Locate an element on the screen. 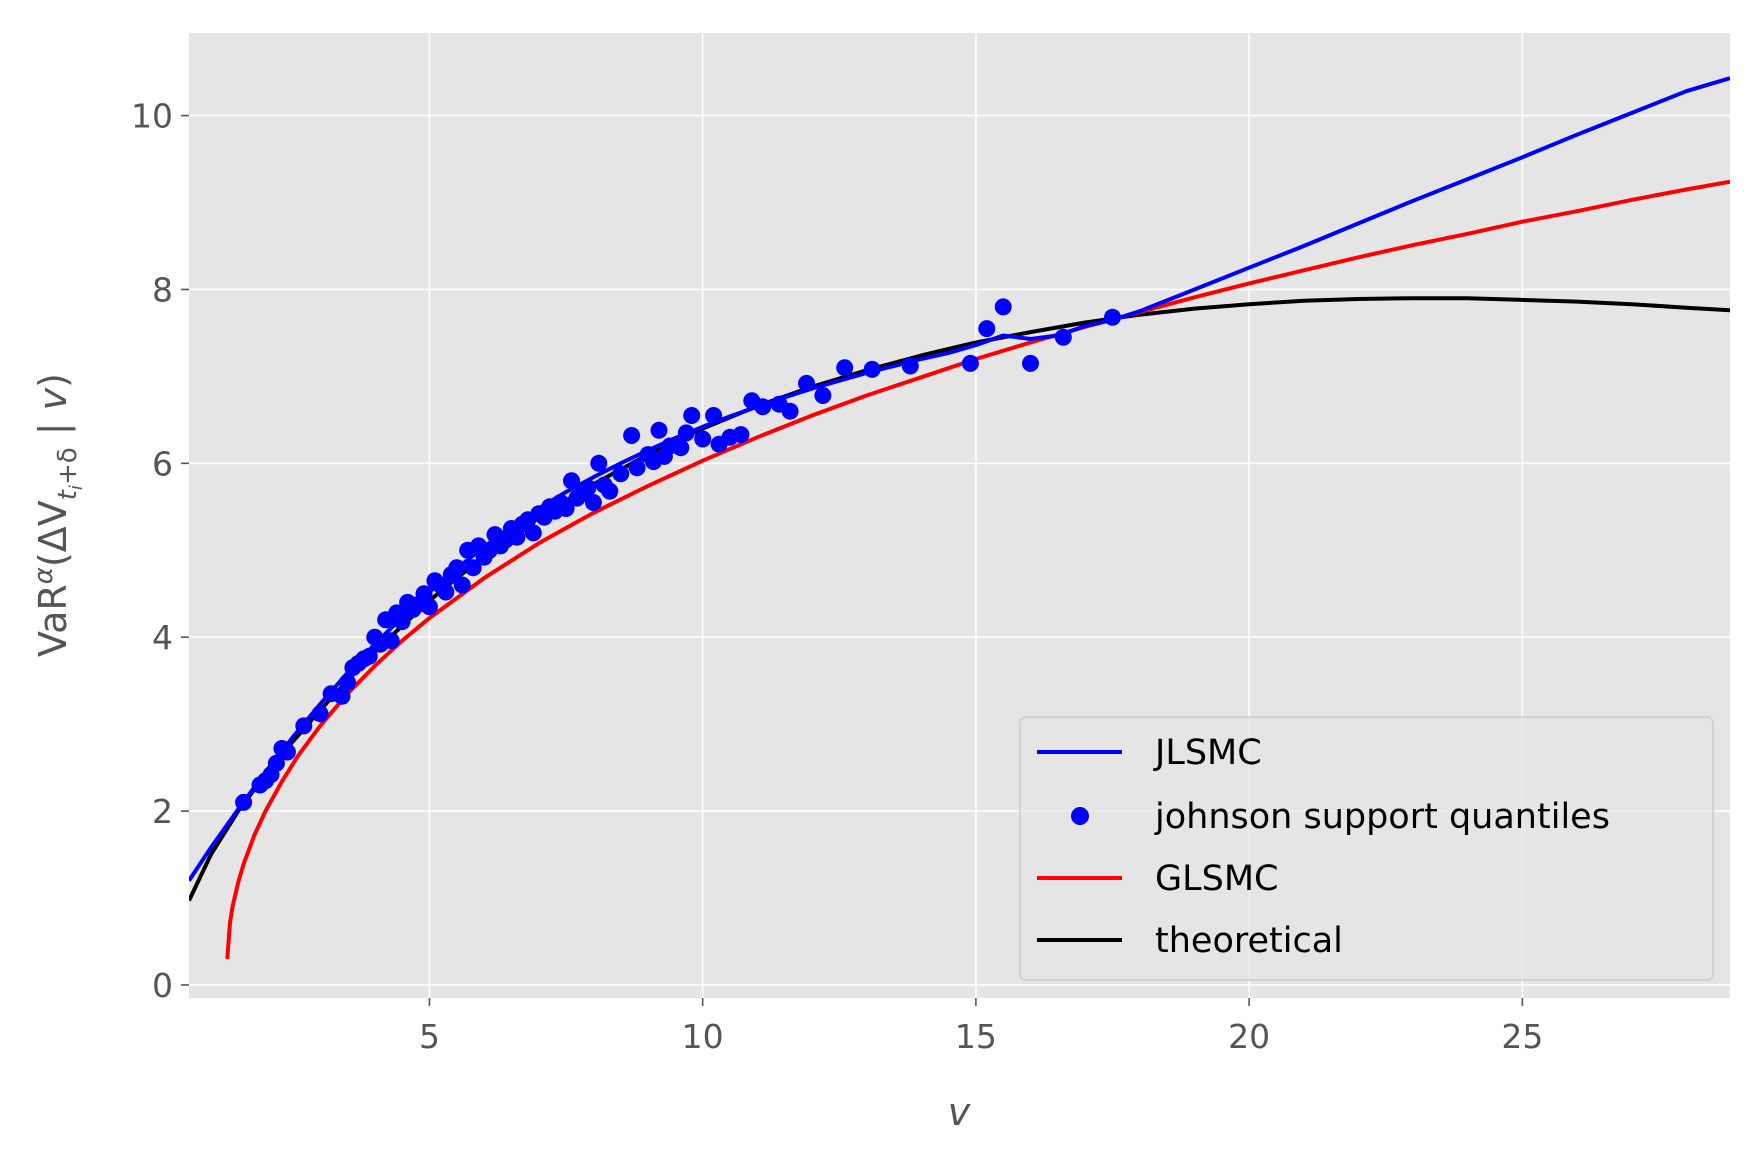 This screenshot has width=1757, height=1164. y-tick-label: 10 is located at coordinates (152, 116).